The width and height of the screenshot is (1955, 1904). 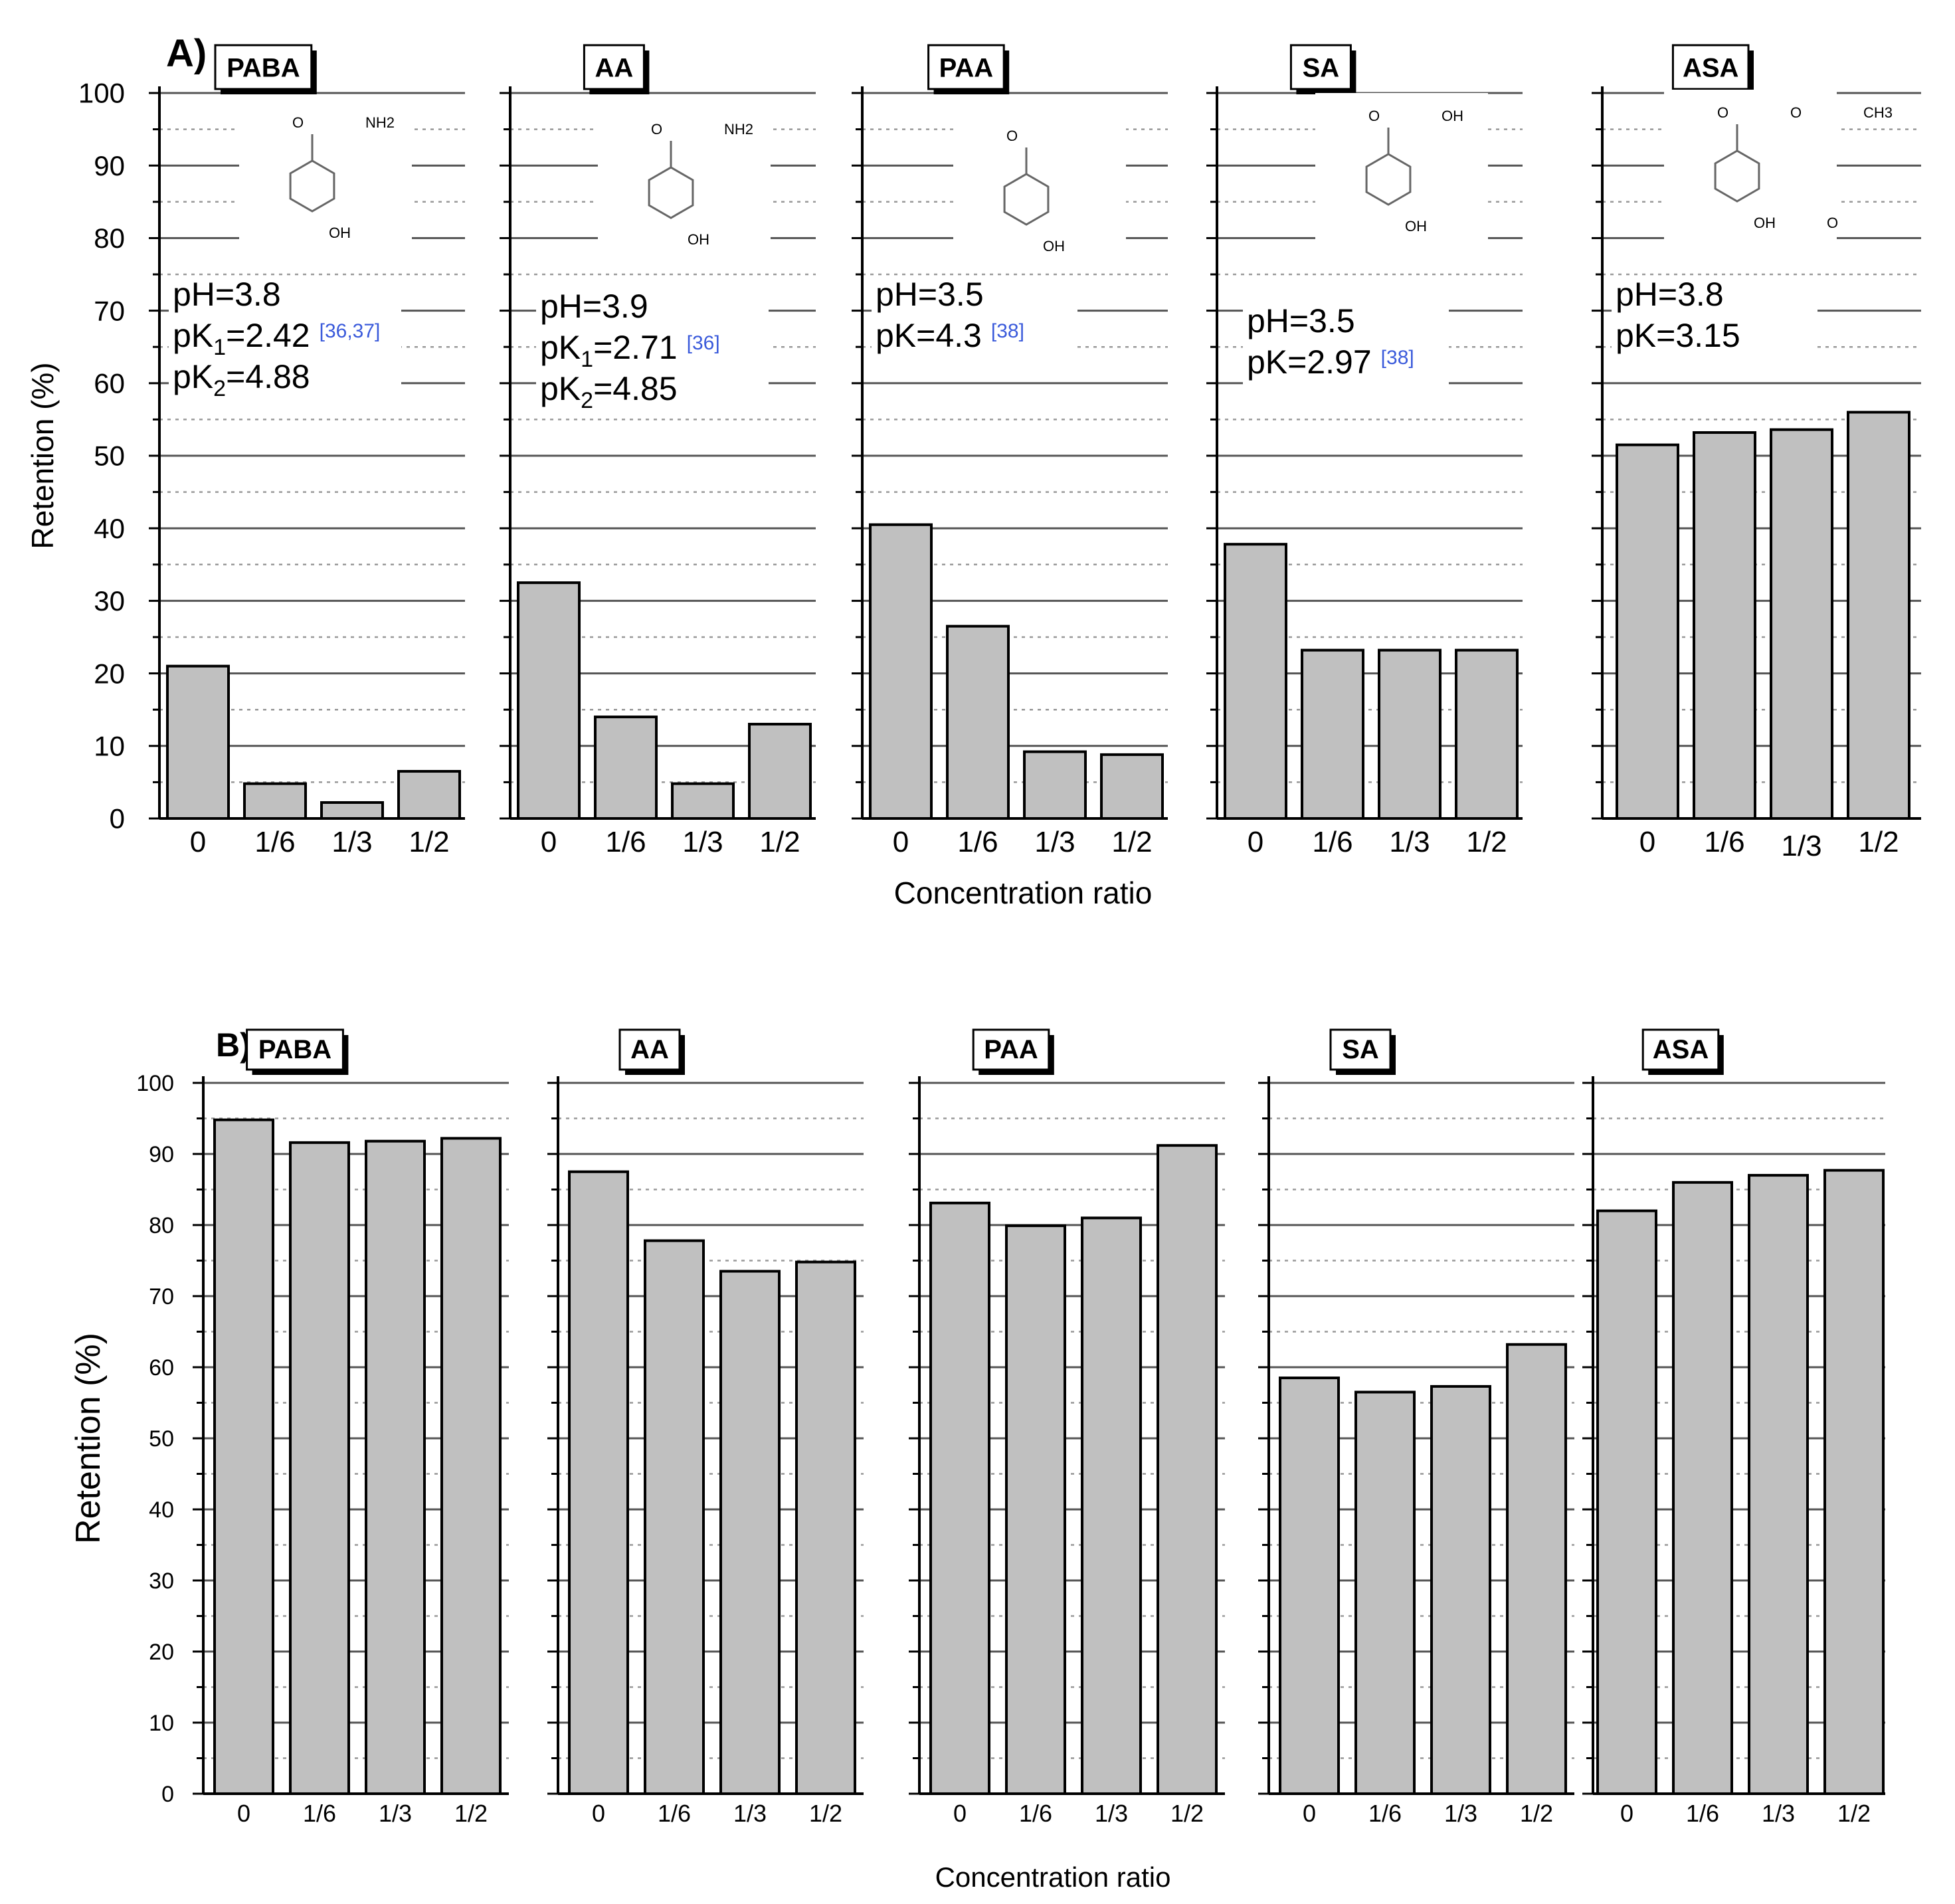 I want to click on note-line: pH=3.8, so click(x=227, y=294).